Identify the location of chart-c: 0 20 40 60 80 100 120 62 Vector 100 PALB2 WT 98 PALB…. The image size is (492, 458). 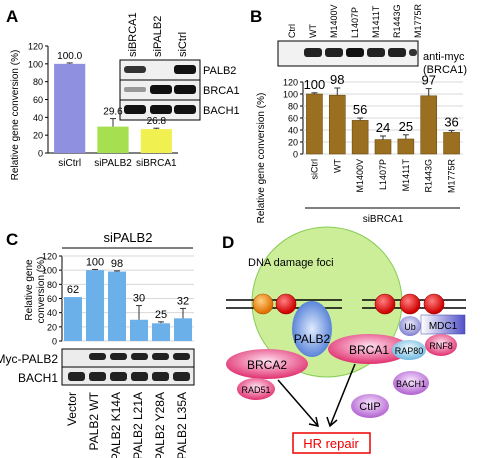
(118, 355).